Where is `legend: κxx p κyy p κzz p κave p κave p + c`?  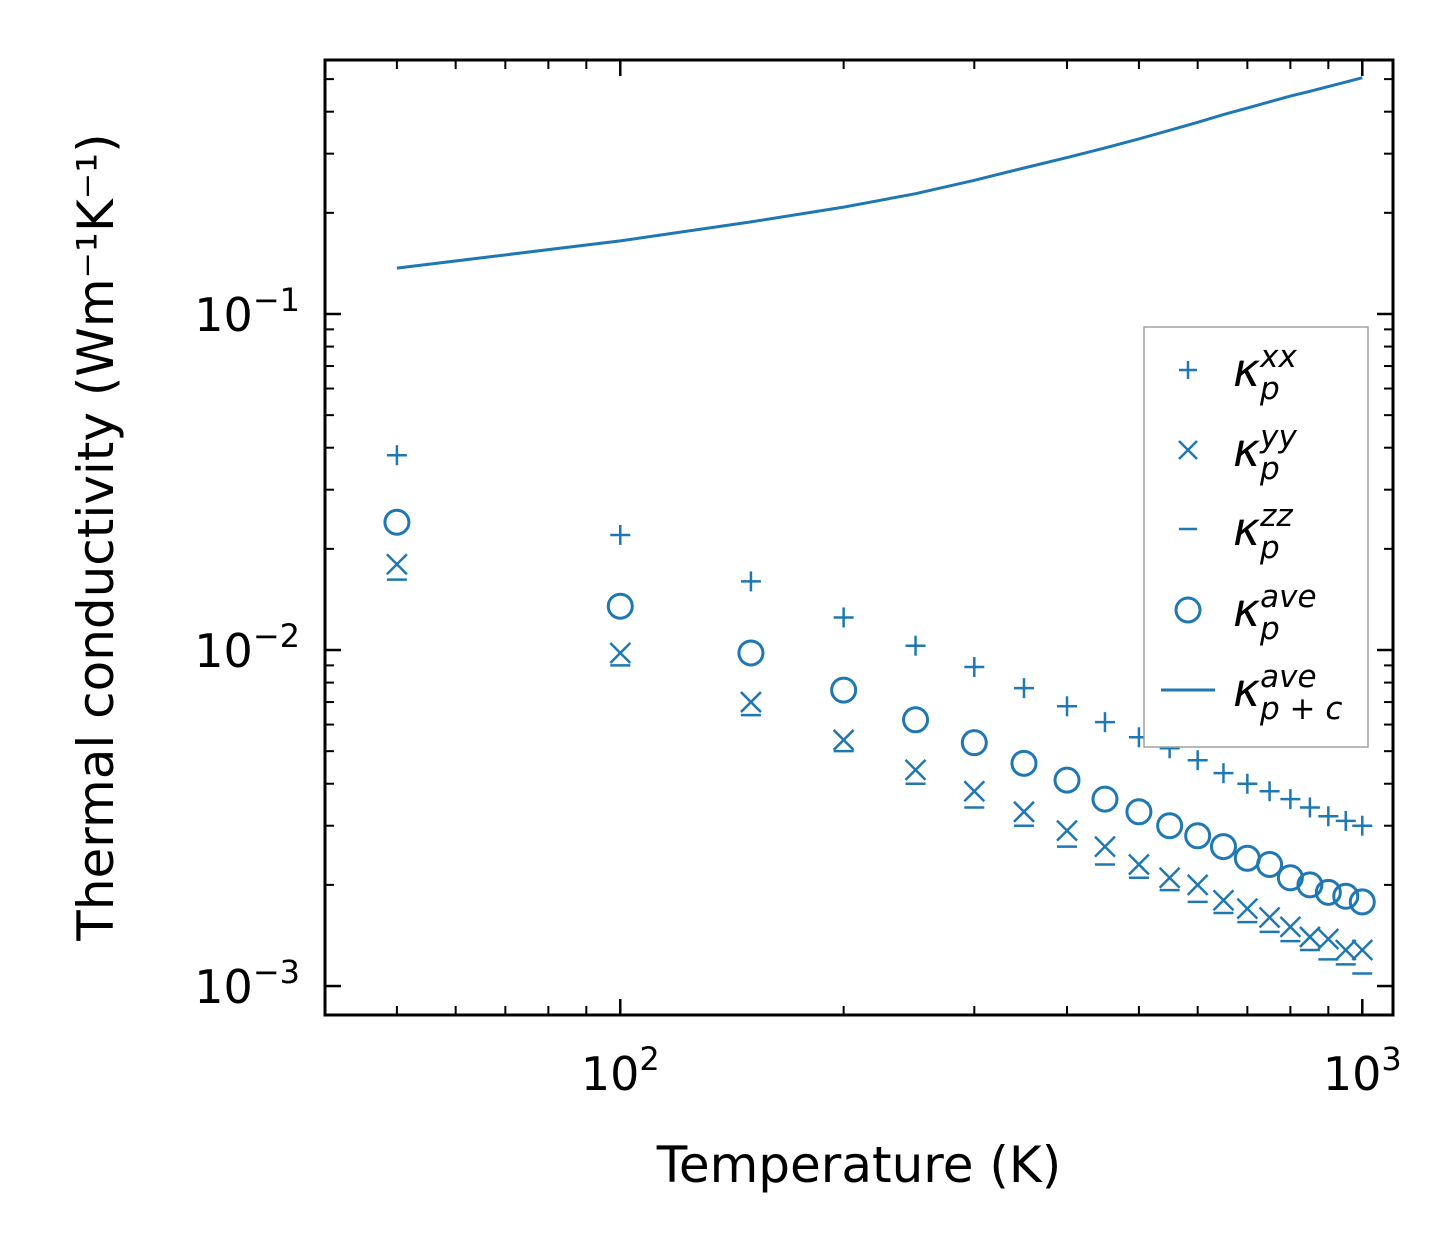 legend: κxx p κyy p κzz p κave p κave p + c is located at coordinates (1256, 537).